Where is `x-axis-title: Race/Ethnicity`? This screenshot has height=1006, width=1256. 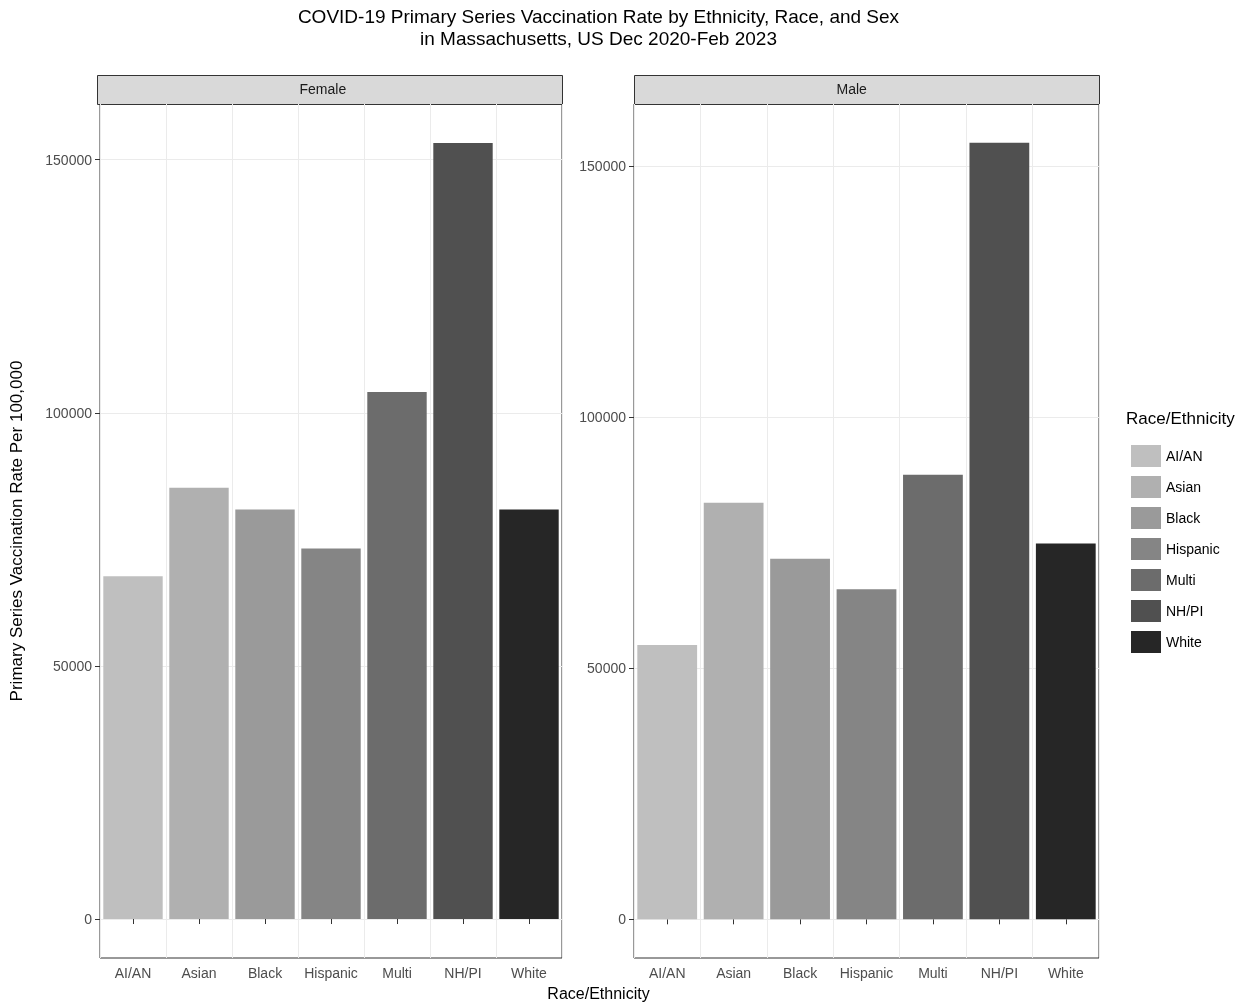
x-axis-title: Race/Ethnicity is located at coordinates (598, 994).